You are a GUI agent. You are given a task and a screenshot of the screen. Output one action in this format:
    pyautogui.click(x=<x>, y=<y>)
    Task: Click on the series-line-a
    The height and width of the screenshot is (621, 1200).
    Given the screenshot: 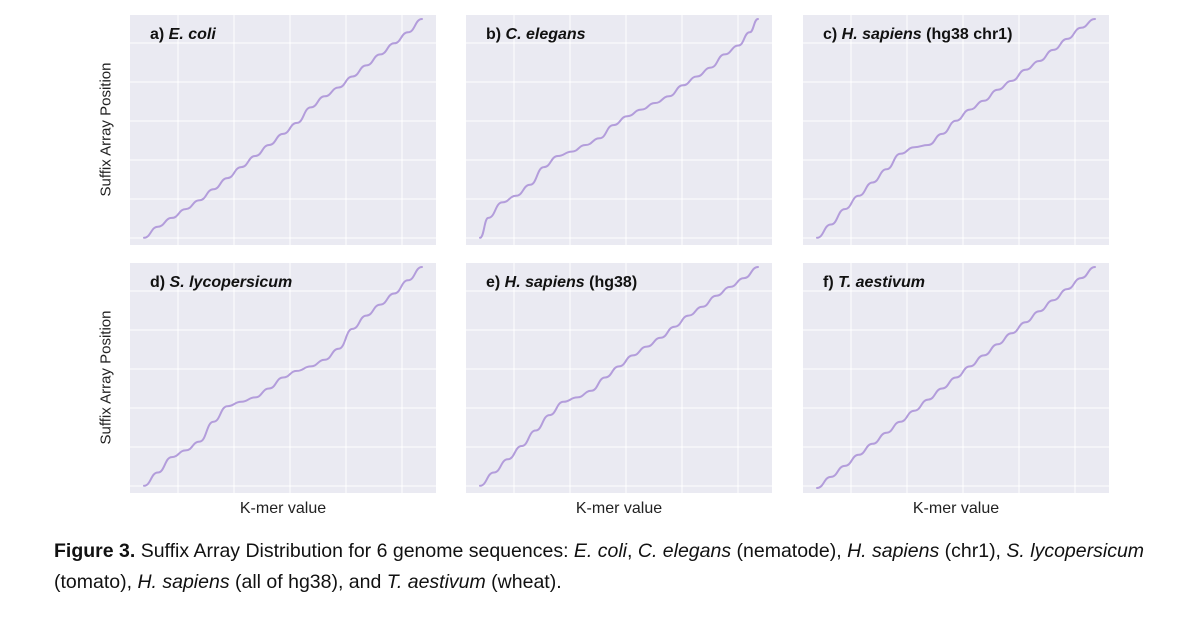 What is the action you would take?
    pyautogui.click(x=283, y=128)
    